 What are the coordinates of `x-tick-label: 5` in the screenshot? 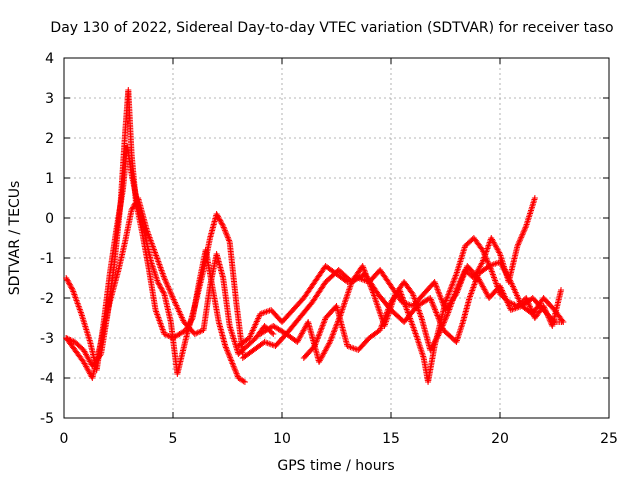 It's located at (173, 439).